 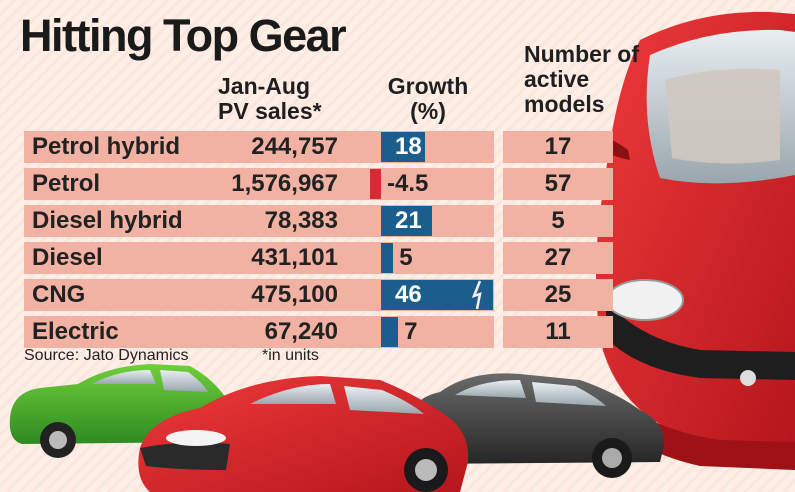 What do you see at coordinates (107, 220) in the screenshot?
I see `fuel-type-label: Diesel hybrid` at bounding box center [107, 220].